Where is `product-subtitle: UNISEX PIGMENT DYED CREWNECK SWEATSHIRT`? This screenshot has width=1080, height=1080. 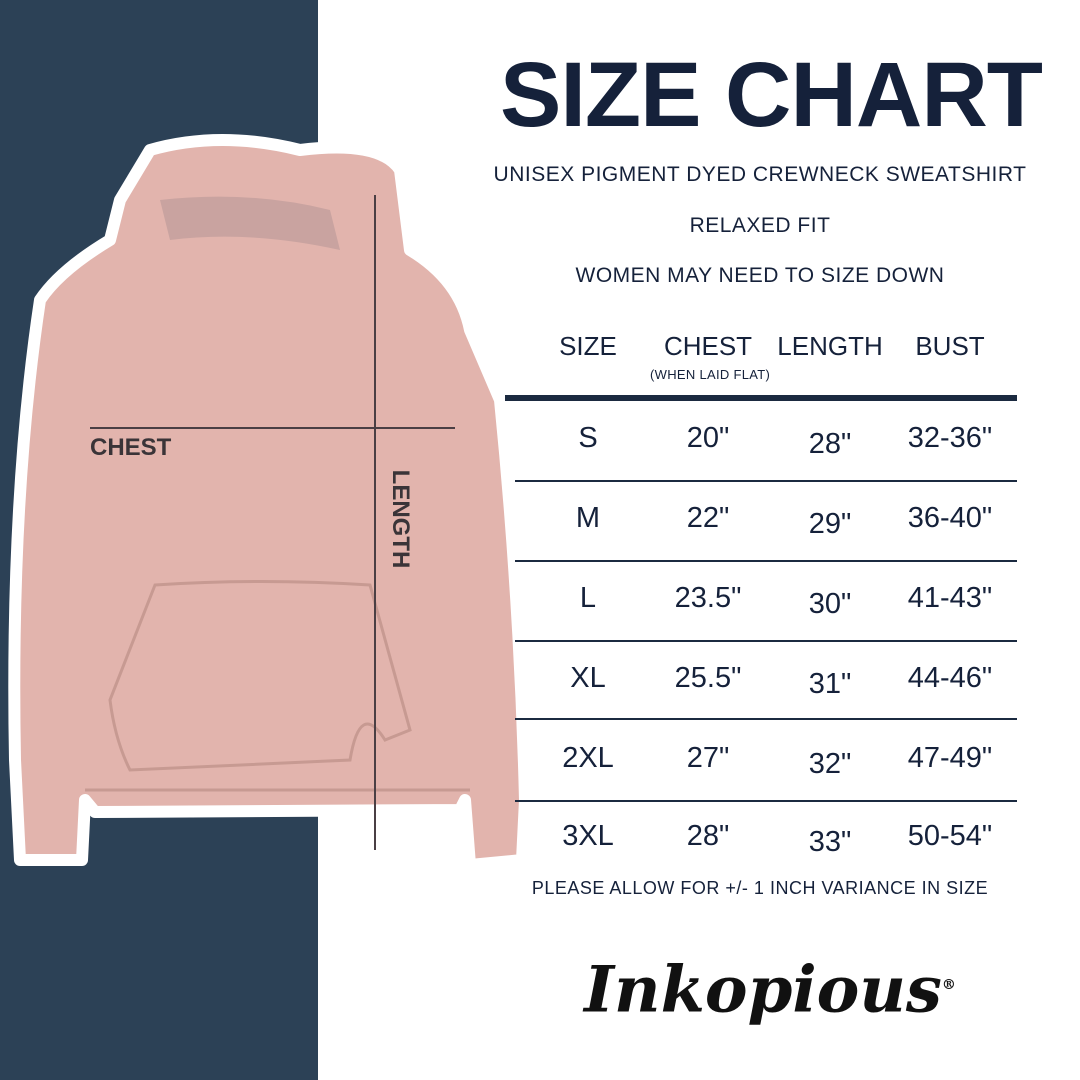 product-subtitle: UNISEX PIGMENT DYED CREWNECK SWEATSHIRT is located at coordinates (760, 174).